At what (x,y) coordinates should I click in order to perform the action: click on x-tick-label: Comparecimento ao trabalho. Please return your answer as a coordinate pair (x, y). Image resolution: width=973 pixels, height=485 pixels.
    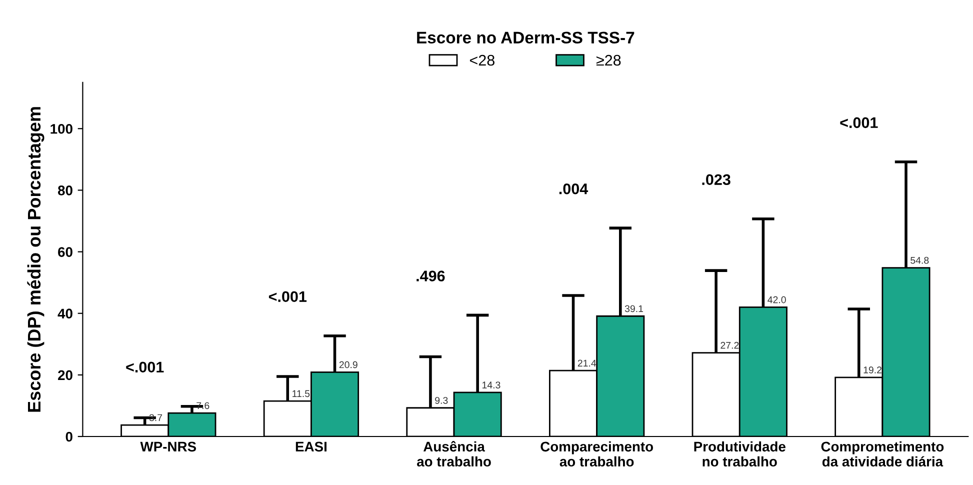
    Looking at the image, I should click on (597, 454).